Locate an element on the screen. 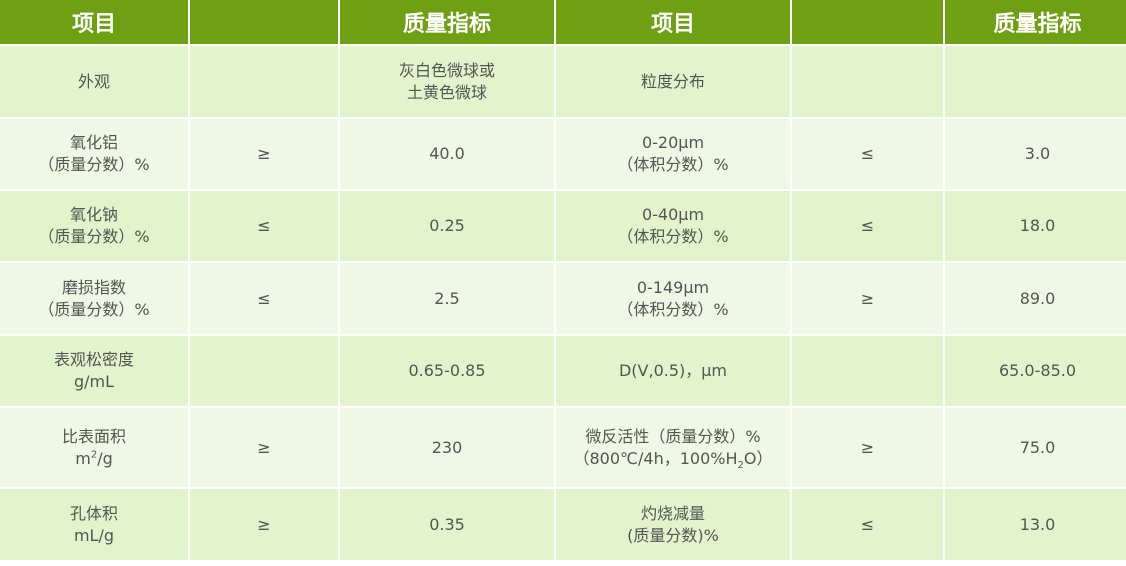 The height and width of the screenshot is (566, 1126). value-1-line: 0.65-0.85 is located at coordinates (447, 370).